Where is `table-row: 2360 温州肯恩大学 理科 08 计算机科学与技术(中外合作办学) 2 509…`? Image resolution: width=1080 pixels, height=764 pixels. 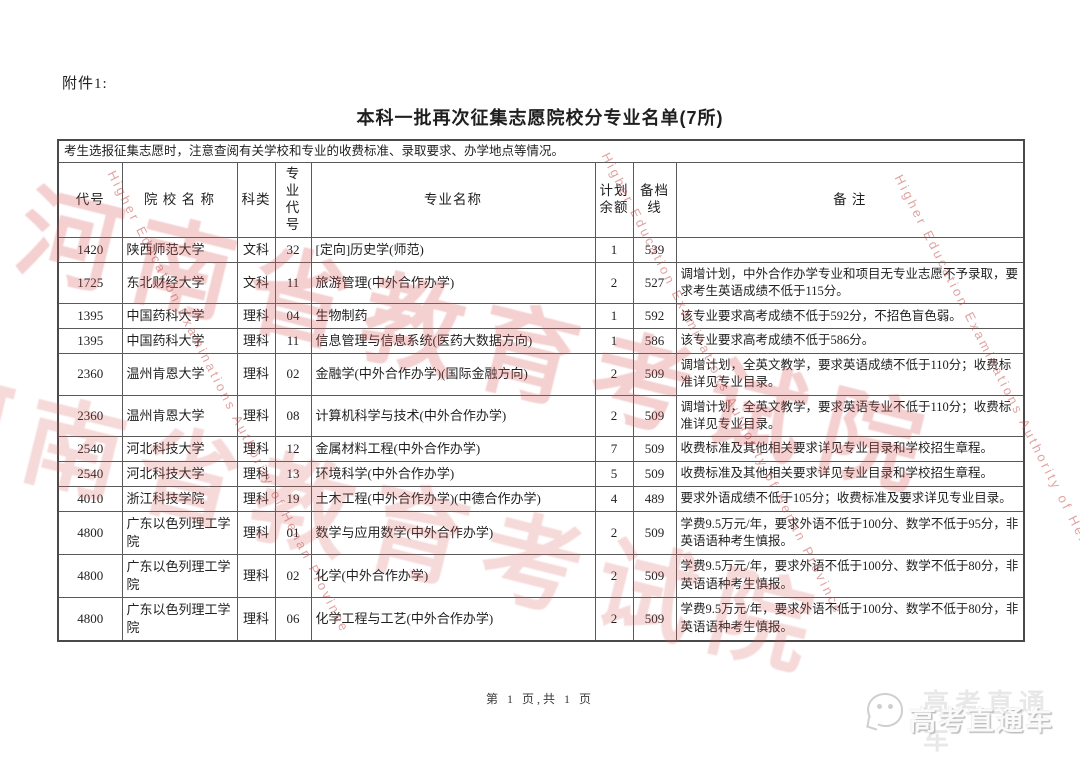
table-row: 2360 温州肯恩大学 理科 08 计算机科学与技术(中外合作办学) 2 509… is located at coordinates (541, 416).